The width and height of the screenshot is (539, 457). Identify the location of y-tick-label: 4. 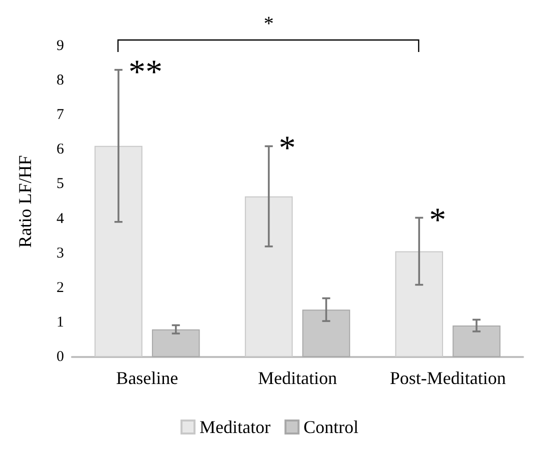
(60, 218).